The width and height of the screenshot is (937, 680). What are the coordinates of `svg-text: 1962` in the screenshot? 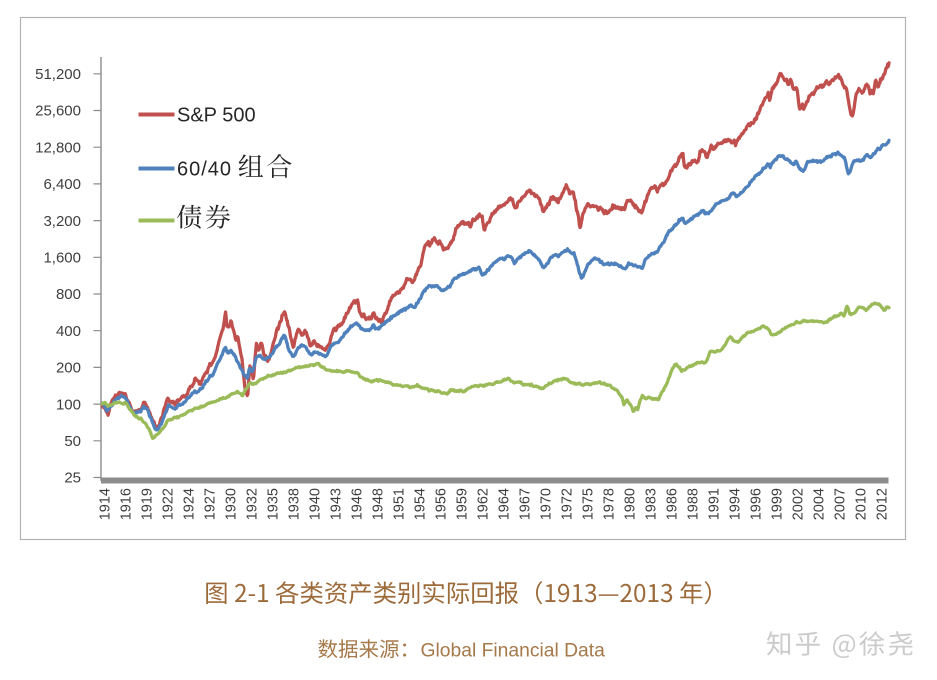 It's located at (483, 504).